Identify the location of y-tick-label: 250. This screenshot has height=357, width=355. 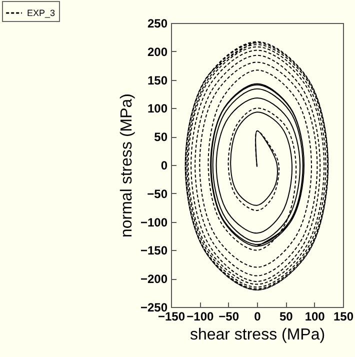
(157, 23).